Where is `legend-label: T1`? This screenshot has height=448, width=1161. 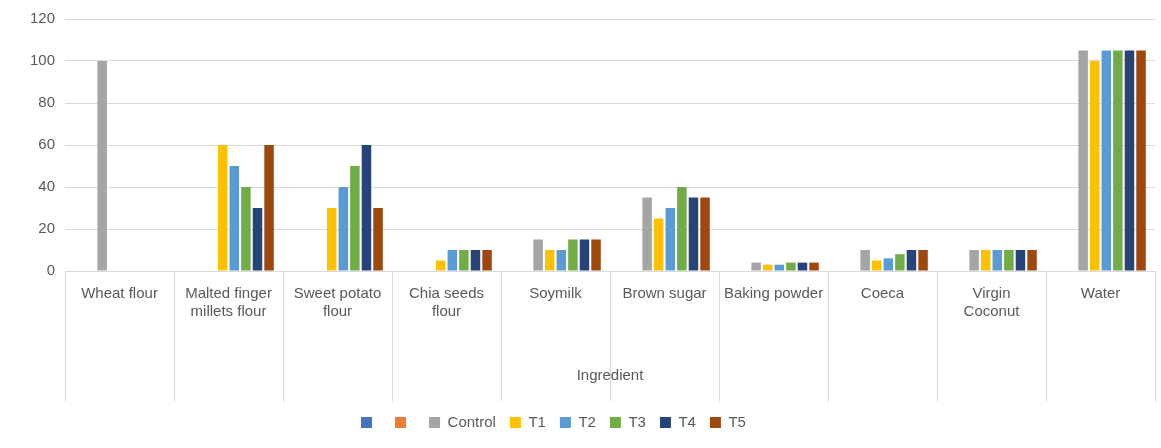
legend-label: T1 is located at coordinates (537, 421).